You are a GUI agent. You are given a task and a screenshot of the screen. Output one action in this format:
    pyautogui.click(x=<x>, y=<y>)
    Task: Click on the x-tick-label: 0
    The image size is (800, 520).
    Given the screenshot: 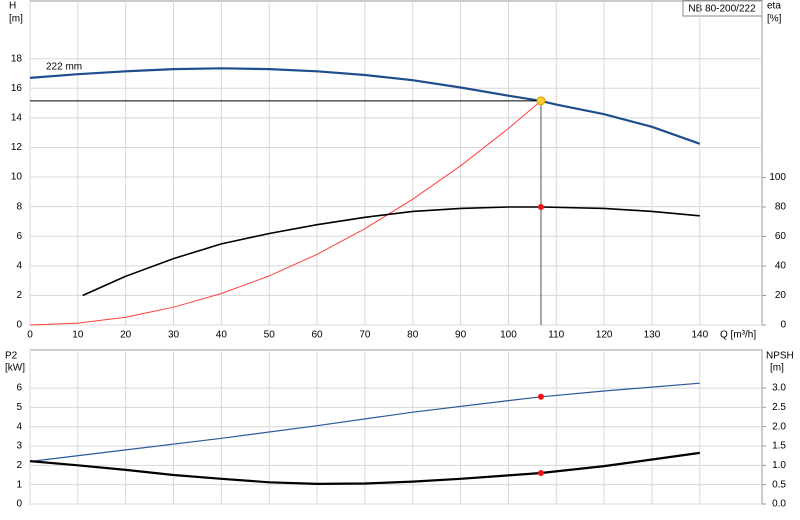 What is the action you would take?
    pyautogui.click(x=30, y=335)
    